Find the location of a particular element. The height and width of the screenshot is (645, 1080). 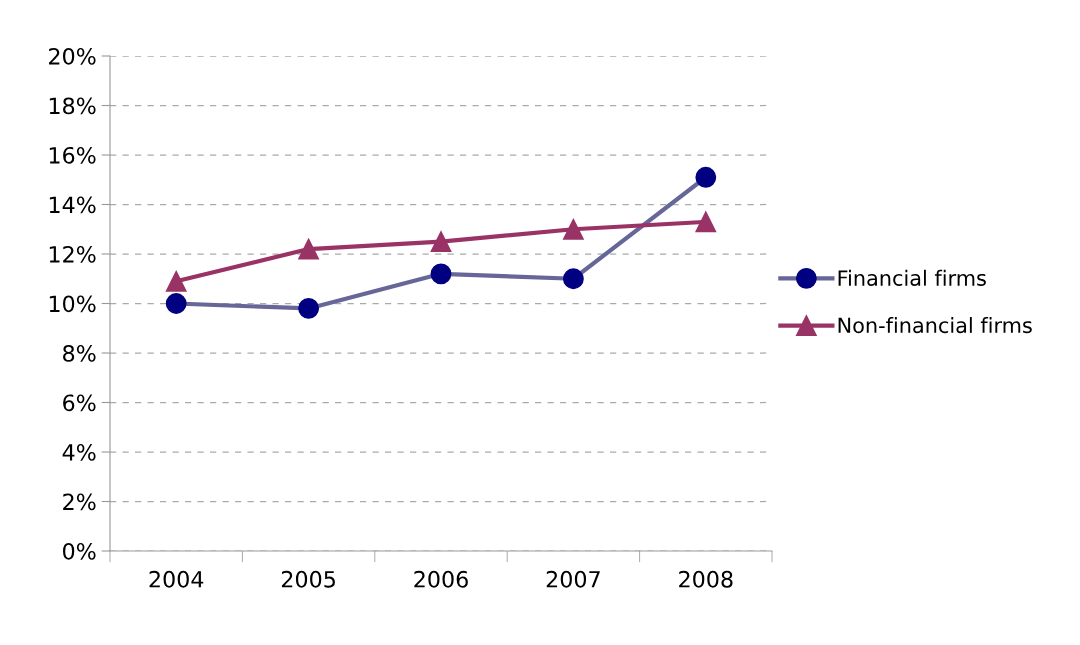

y-tick-label: 18% is located at coordinates (72, 106).